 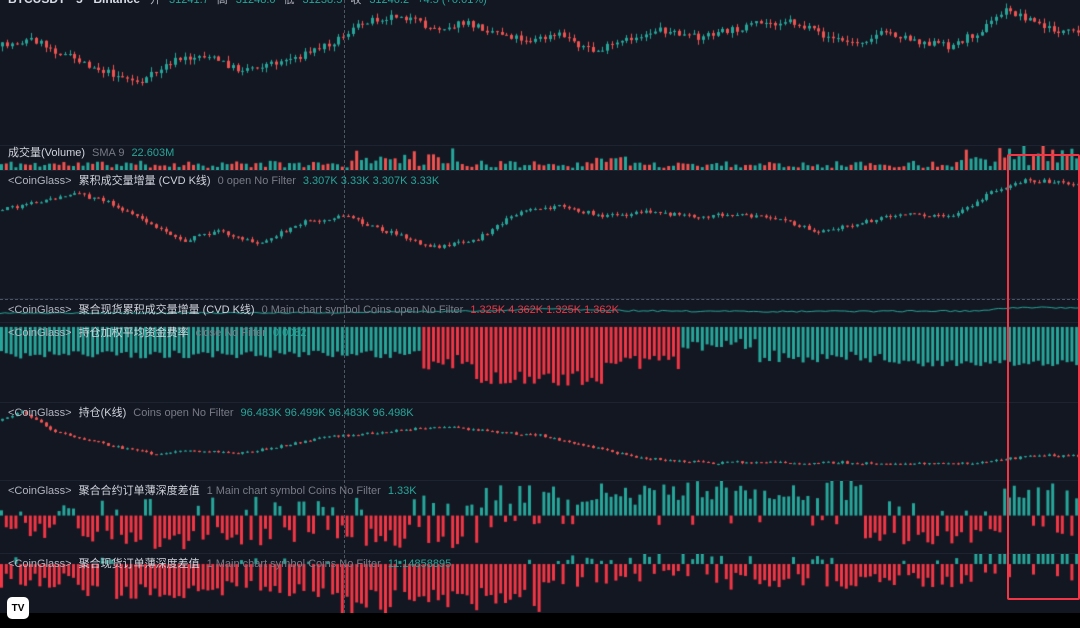 What do you see at coordinates (293, 491) in the screenshot?
I see `futures-depth-params: 1 Main chart symbol Coins No Filter` at bounding box center [293, 491].